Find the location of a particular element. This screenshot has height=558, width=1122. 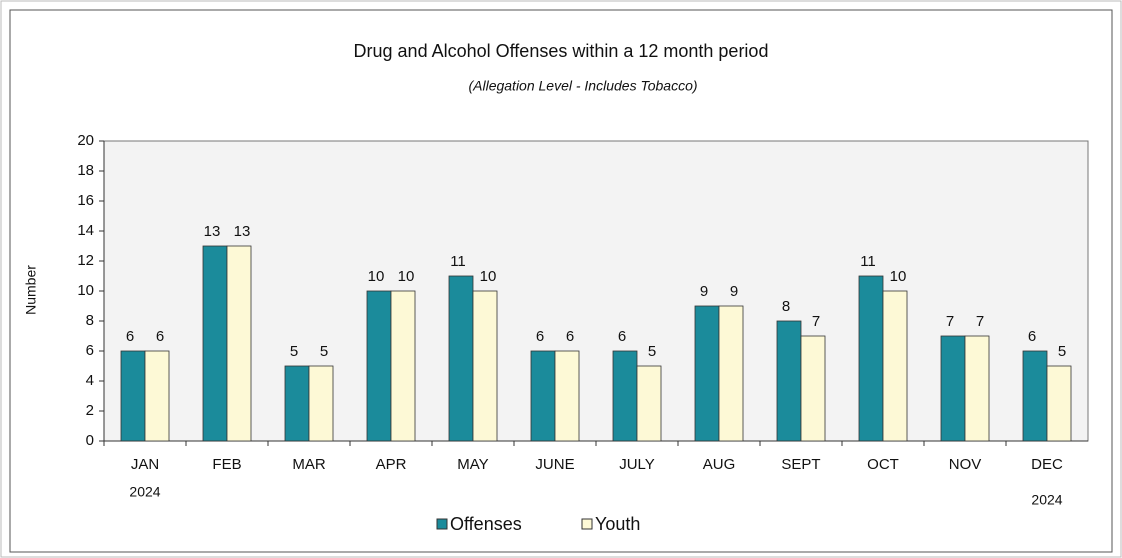

x-tick-label: JAN is located at coordinates (145, 464).